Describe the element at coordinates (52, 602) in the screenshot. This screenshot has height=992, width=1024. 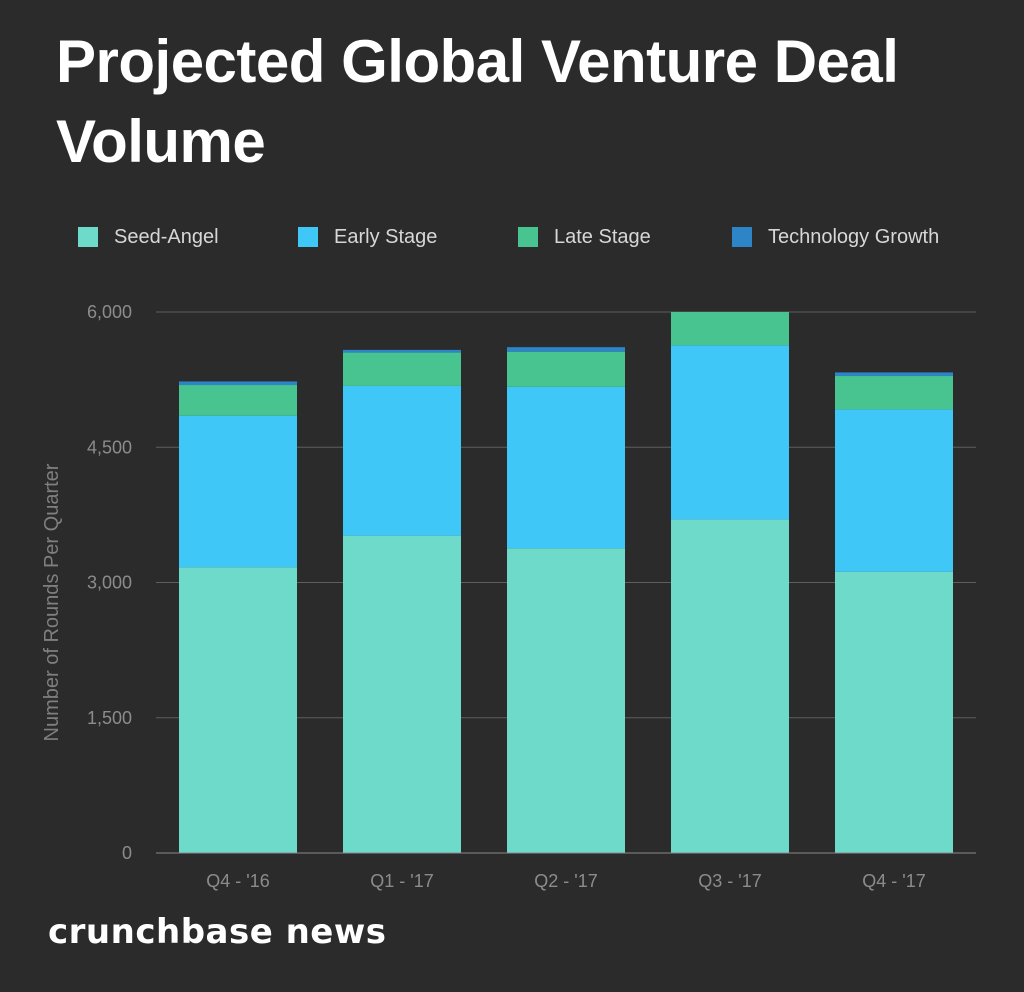
I see `y-axis-label: Number of Rounds Per Quarter` at that location.